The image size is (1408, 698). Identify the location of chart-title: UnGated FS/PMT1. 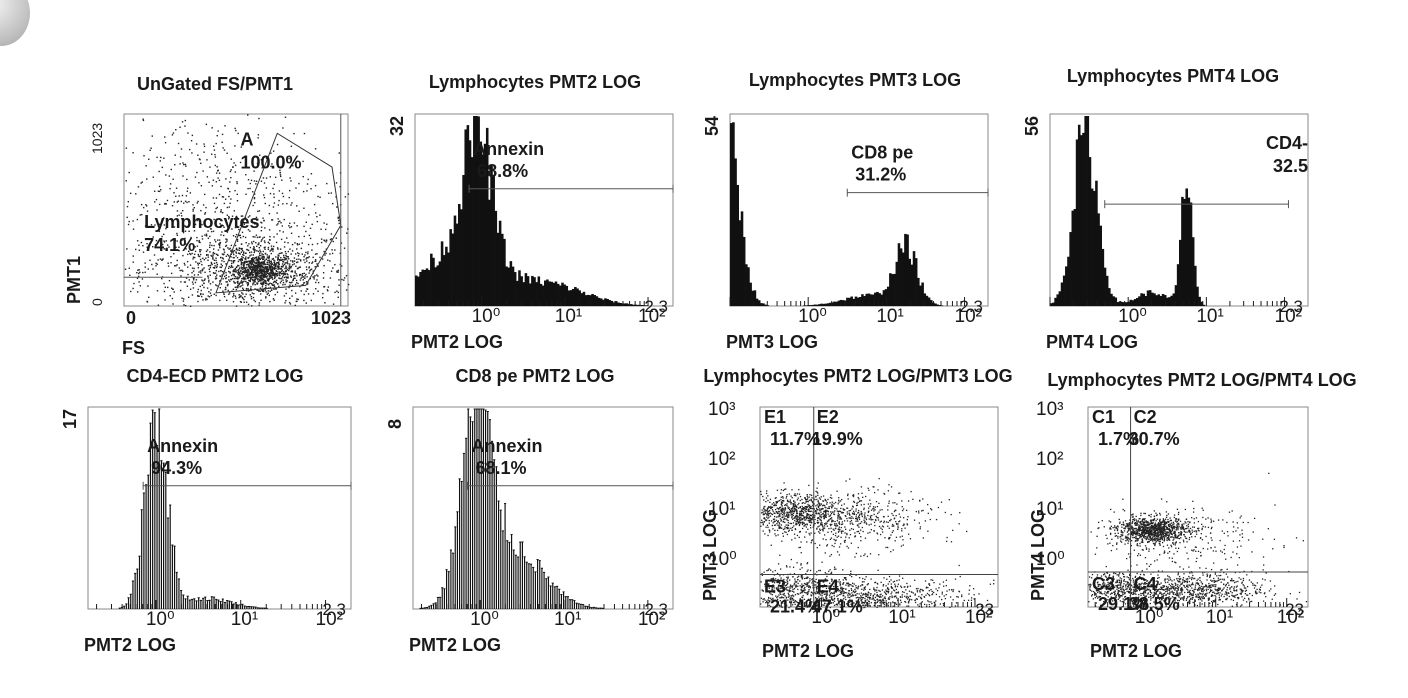
(215, 84).